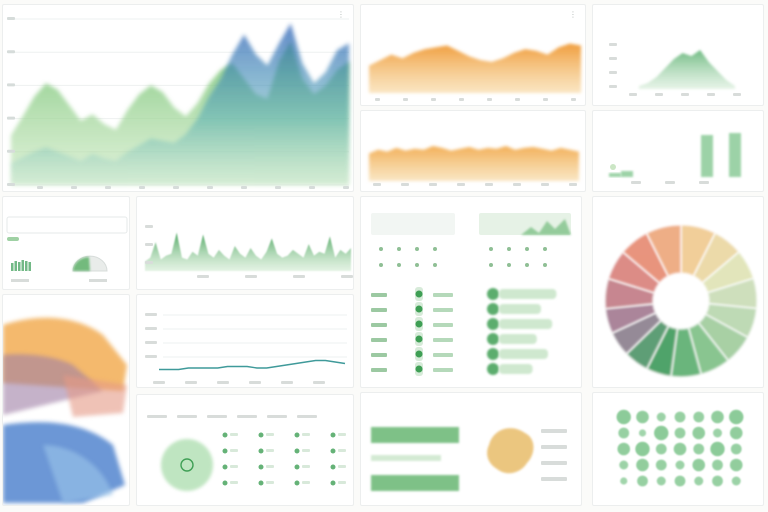 This screenshot has height=512, width=768. Describe the element at coordinates (475, 72) in the screenshot. I see `orange-area-chart` at that location.